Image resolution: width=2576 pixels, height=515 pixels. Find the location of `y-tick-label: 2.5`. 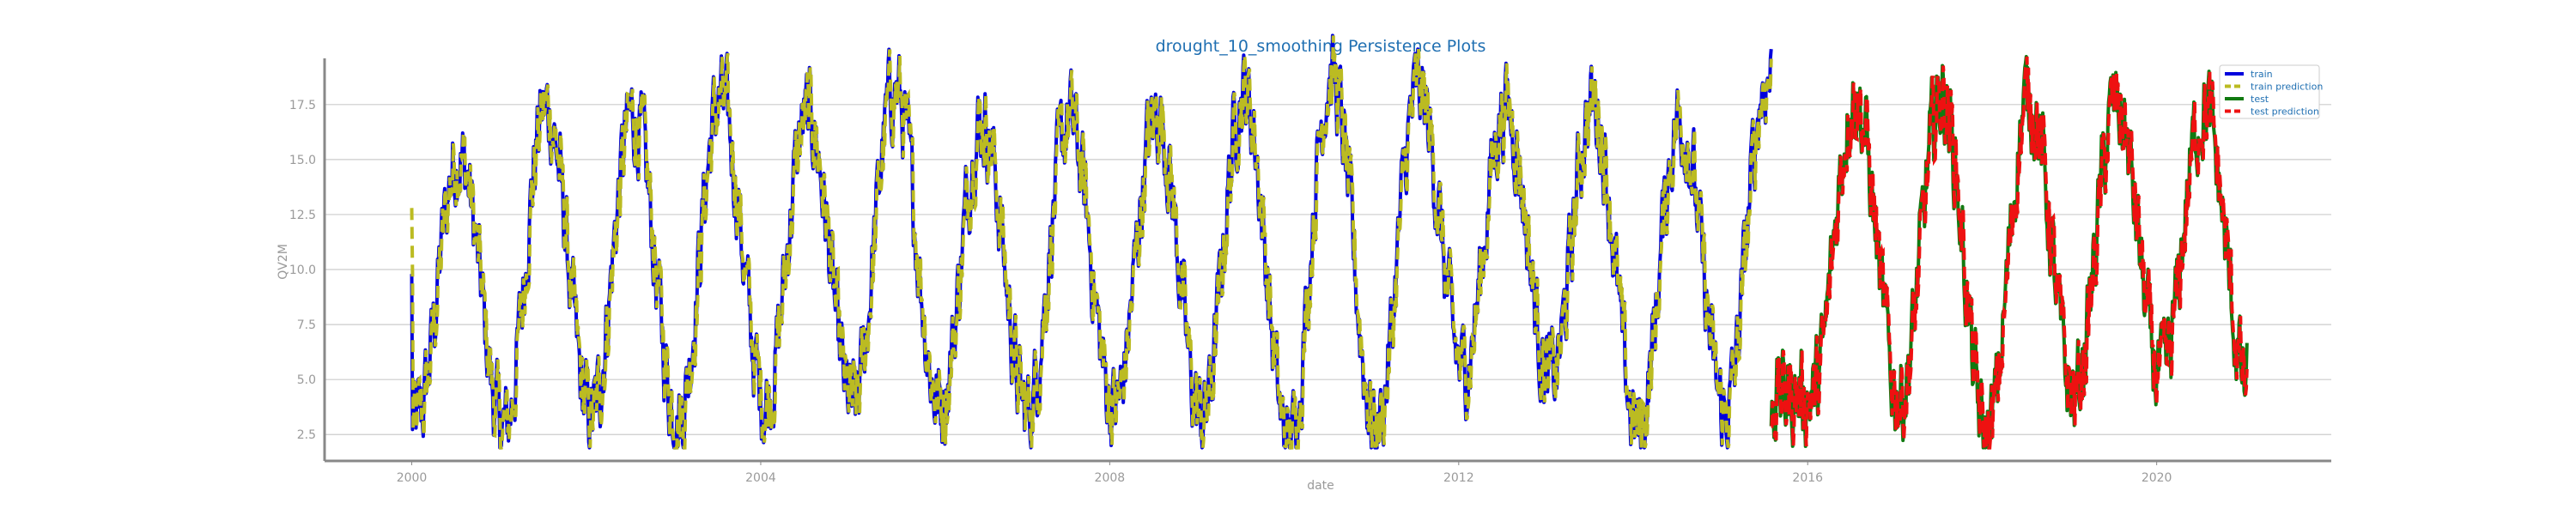

y-tick-label: 2.5 is located at coordinates (306, 435).